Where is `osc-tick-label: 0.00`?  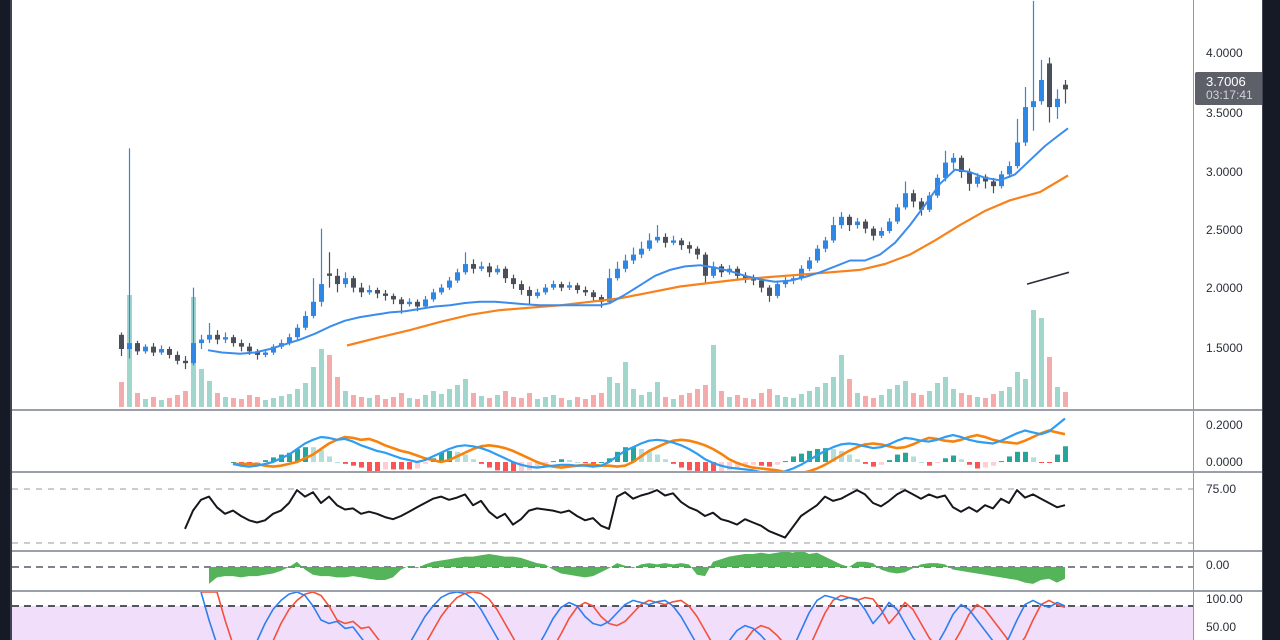
osc-tick-label: 0.00 is located at coordinates (1218, 565).